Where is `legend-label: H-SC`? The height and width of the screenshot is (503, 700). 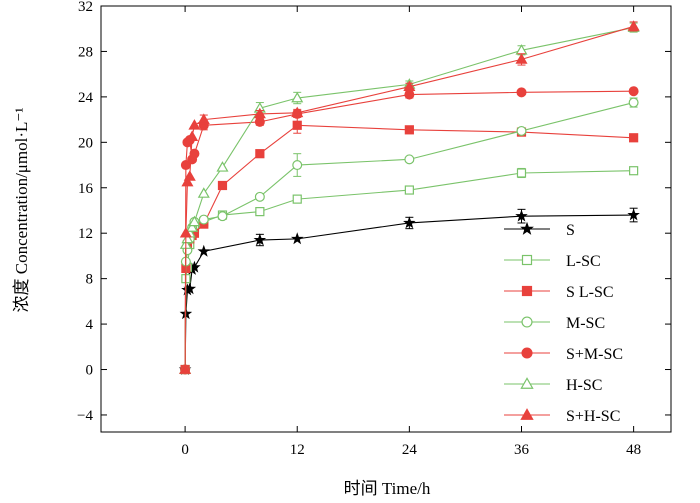 legend-label: H-SC is located at coordinates (584, 385).